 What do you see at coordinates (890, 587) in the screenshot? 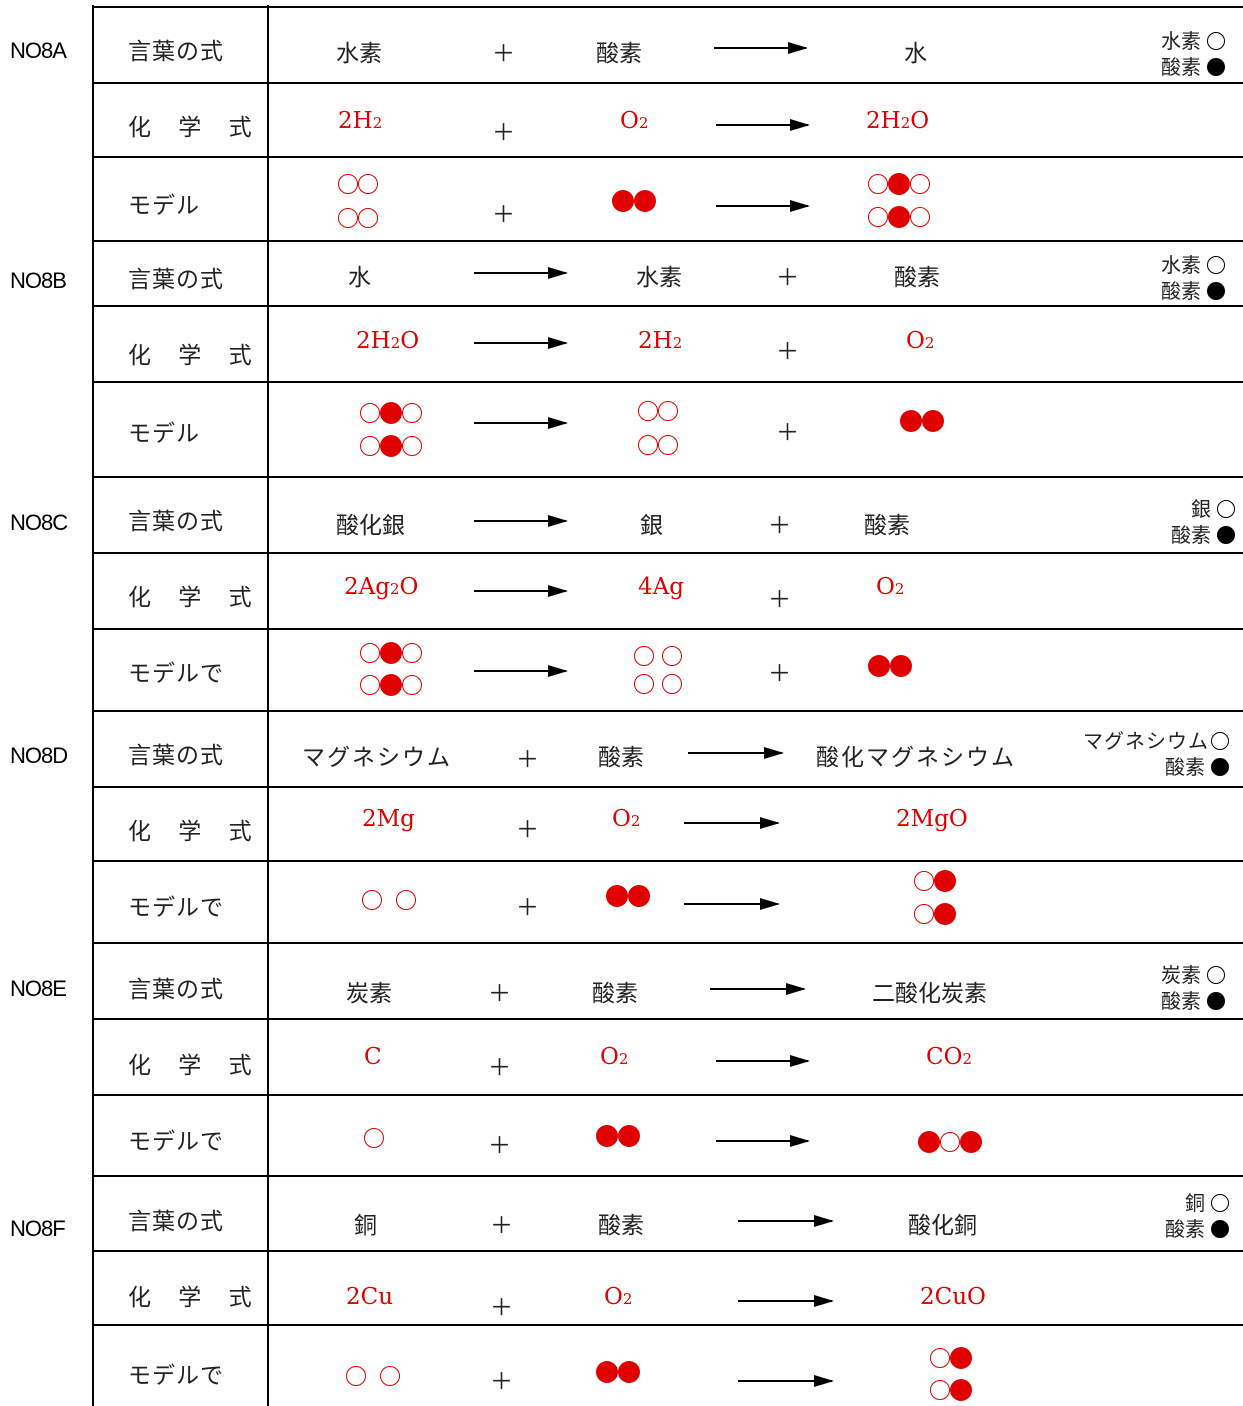
I see `formula-product: O2` at bounding box center [890, 587].